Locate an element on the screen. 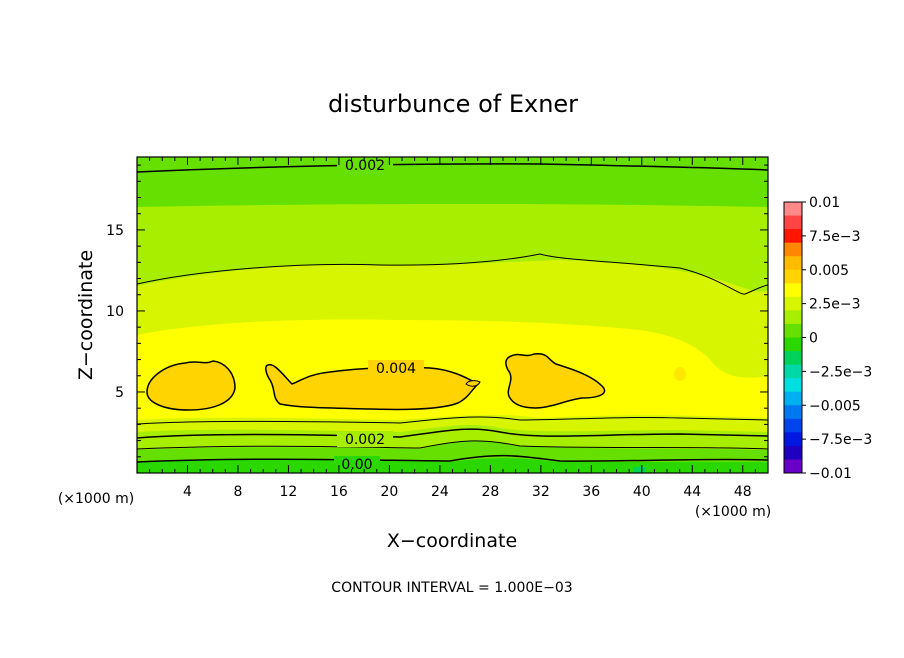 Image resolution: width=904 pixels, height=658 pixels. chart-title: disturbunce of Exner is located at coordinates (453, 104).